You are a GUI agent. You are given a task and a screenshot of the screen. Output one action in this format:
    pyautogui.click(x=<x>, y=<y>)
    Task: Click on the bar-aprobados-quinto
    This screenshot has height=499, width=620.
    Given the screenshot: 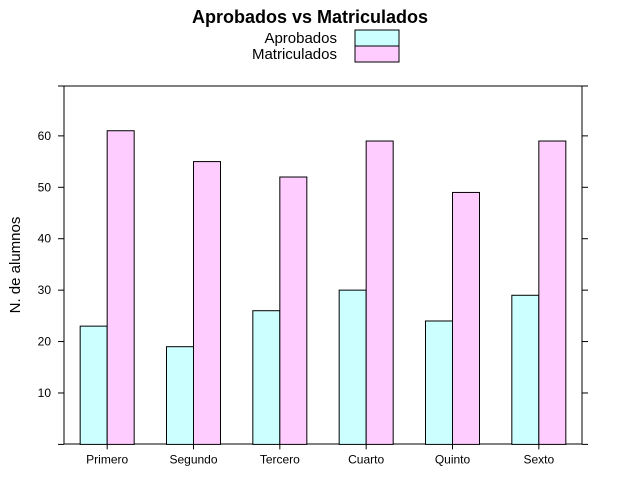 What is the action you would take?
    pyautogui.click(x=439, y=382)
    